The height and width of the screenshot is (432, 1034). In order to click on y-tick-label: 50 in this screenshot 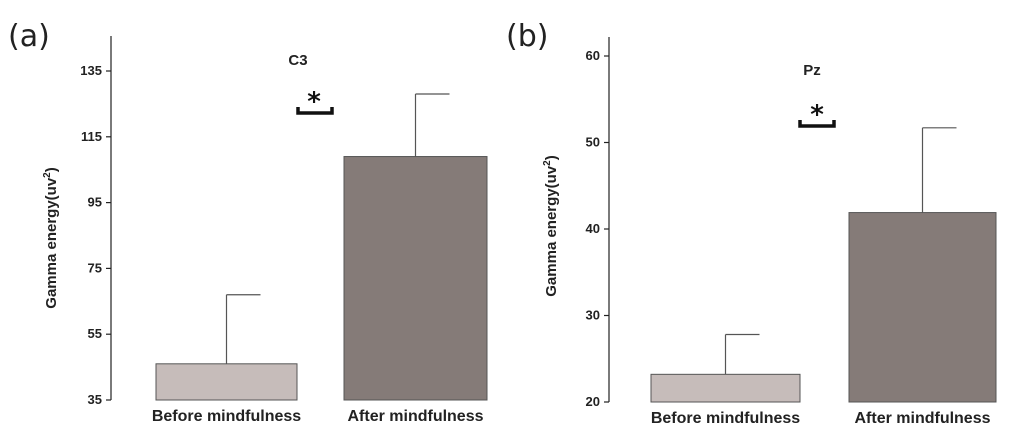, I will do `click(593, 142)`.